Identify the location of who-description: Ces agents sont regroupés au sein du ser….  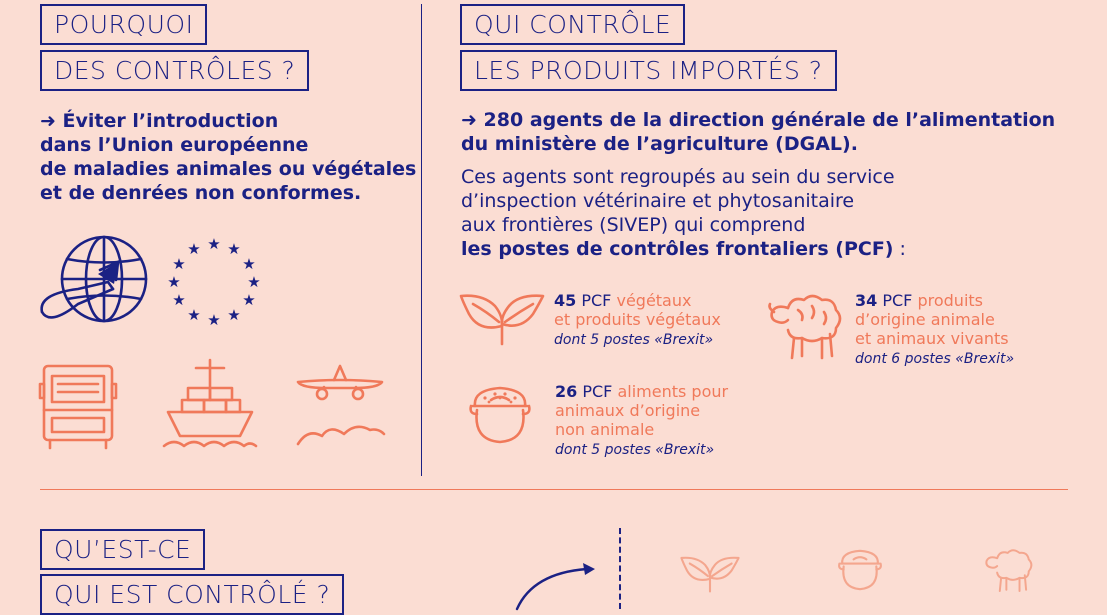
(683, 213).